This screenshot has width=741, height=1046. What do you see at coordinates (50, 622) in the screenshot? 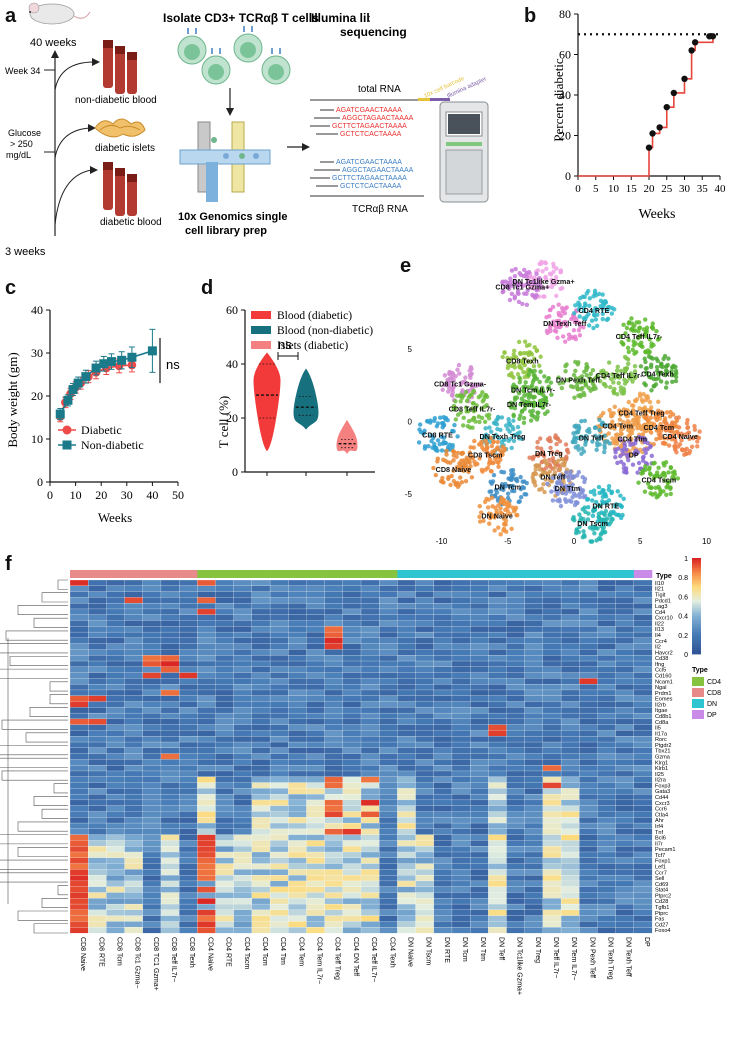
I see `f-dendrogram-branch` at bounding box center [50, 622].